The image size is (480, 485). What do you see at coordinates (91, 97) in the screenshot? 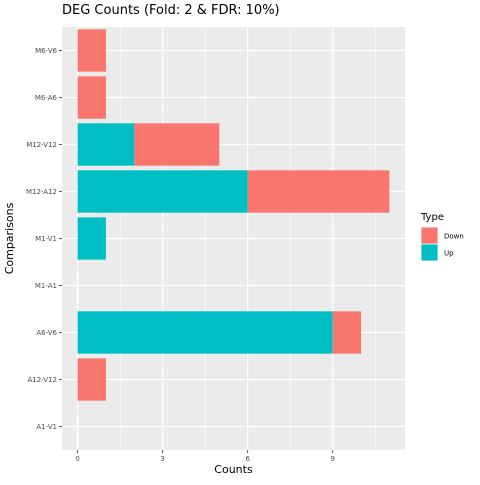
I see `bar-down-M6-A6` at bounding box center [91, 97].